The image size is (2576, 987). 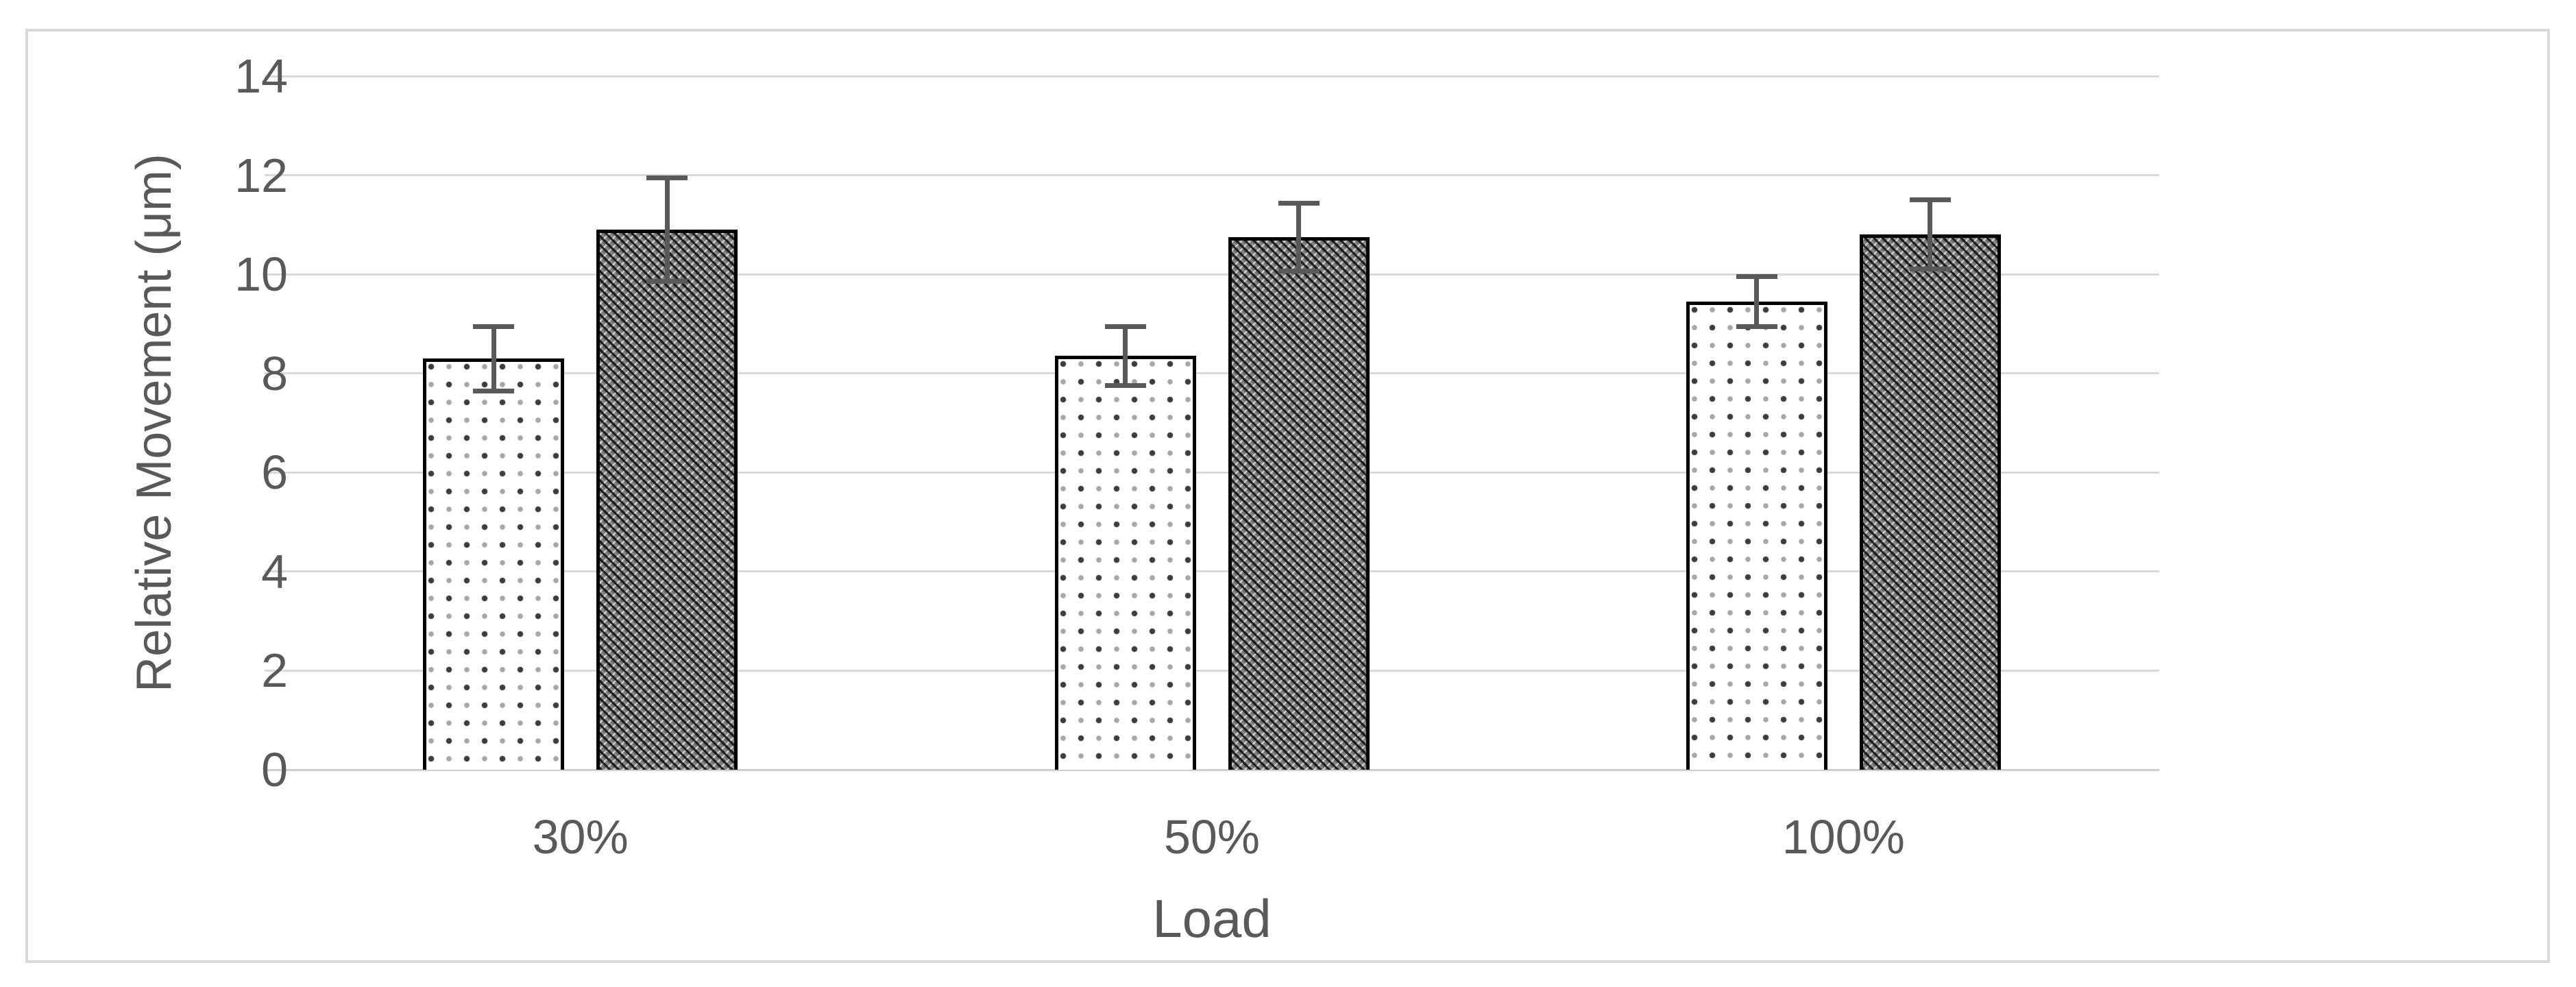 I want to click on x-category-label-2: 100%, so click(x=1843, y=837).